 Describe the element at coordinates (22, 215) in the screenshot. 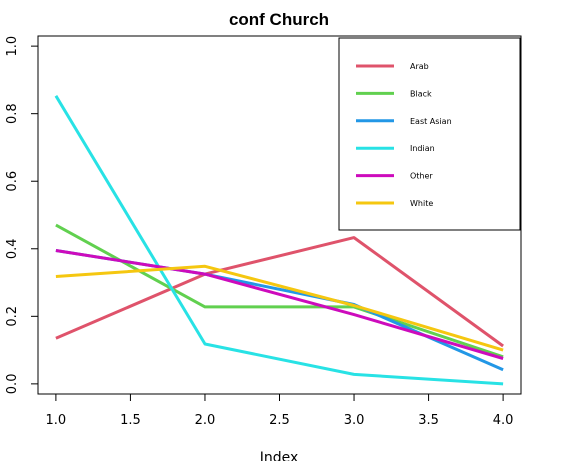

I see `y-axis: 0.0 0.2 0.4 0.6 0.8 1.0` at that location.